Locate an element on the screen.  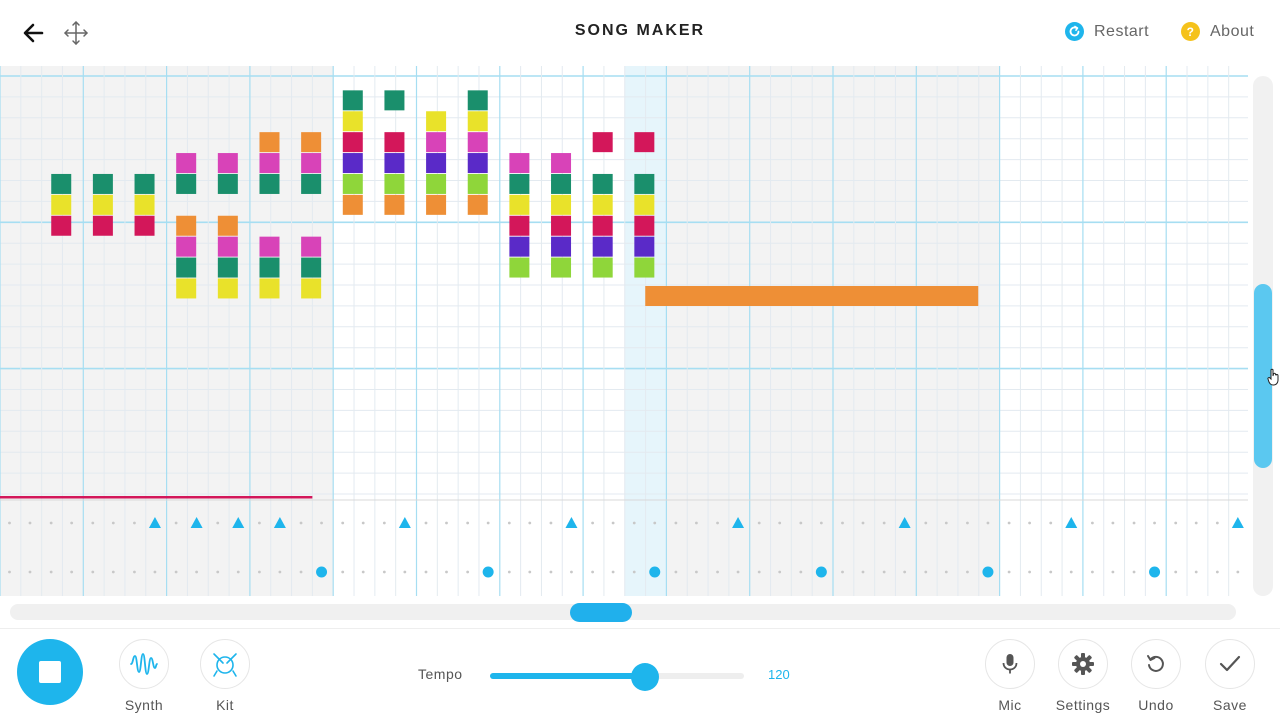
mic-button: Mic is located at coordinates (1010, 676).